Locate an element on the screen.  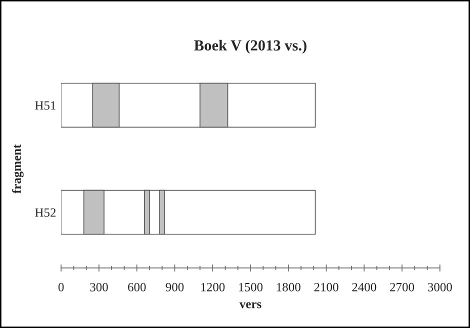
y-tick-label: H52 is located at coordinates (45, 212).